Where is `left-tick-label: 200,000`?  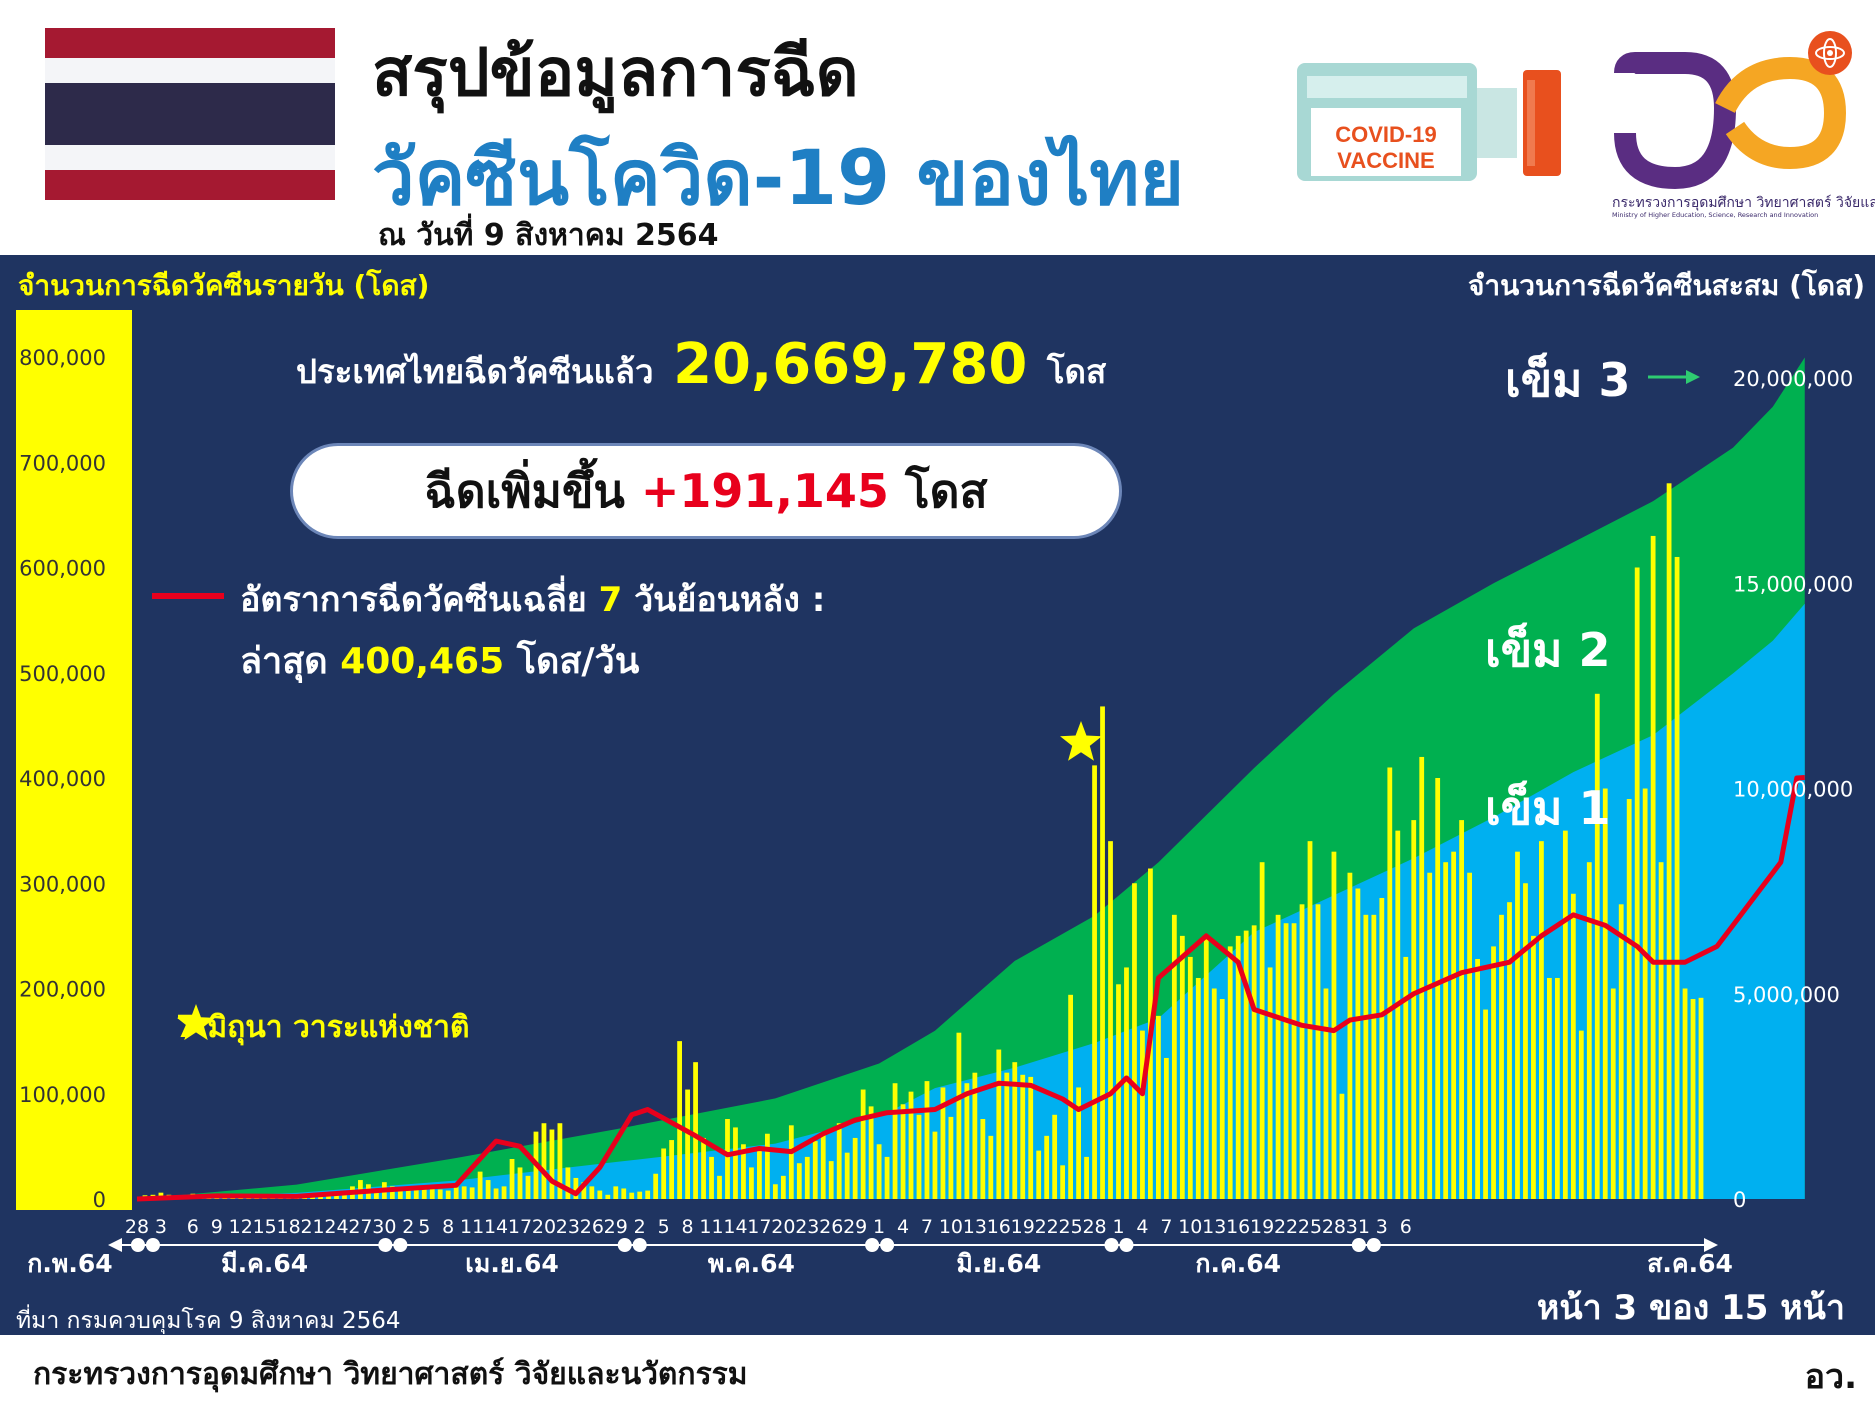 left-tick-label: 200,000 is located at coordinates (62, 990).